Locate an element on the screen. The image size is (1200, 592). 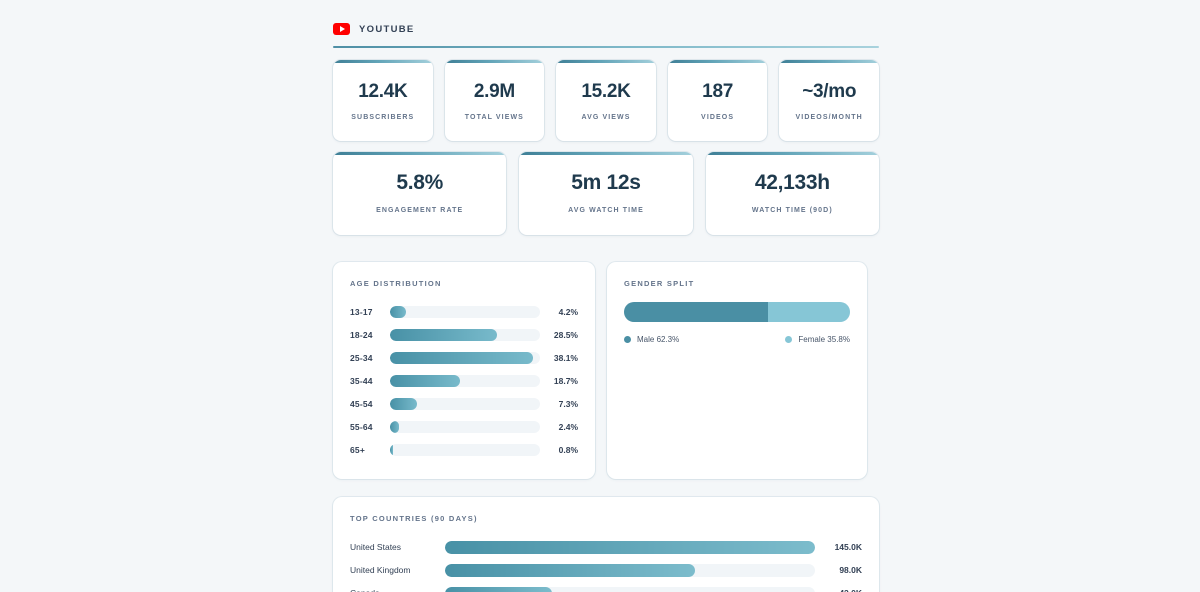
legend-label: Female 35.8% is located at coordinates (824, 339).